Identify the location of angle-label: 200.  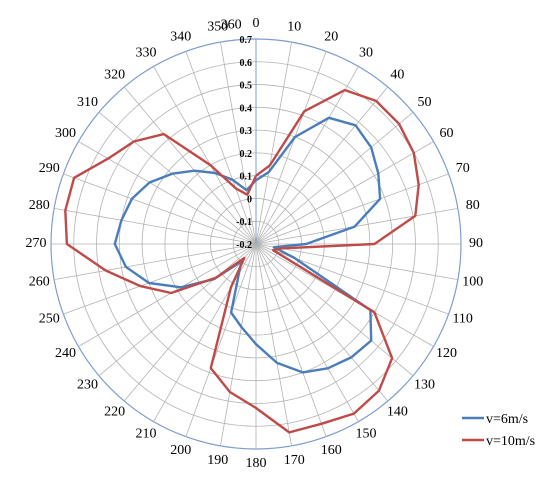
(180, 450).